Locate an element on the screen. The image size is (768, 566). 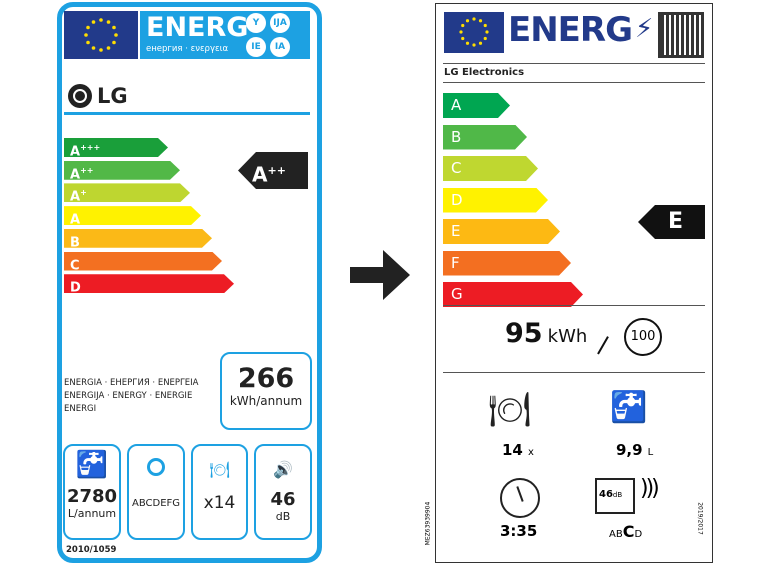
energy-header: ENERG енергия · ενεργεια Y IJA IE IA is located at coordinates (225, 35).